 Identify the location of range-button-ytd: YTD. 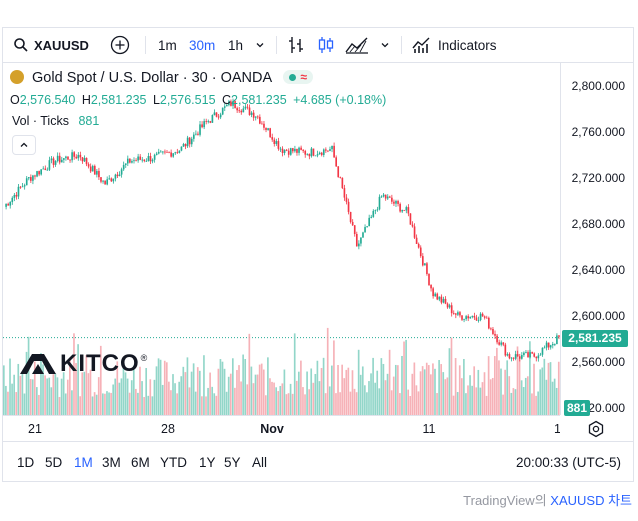
(173, 462).